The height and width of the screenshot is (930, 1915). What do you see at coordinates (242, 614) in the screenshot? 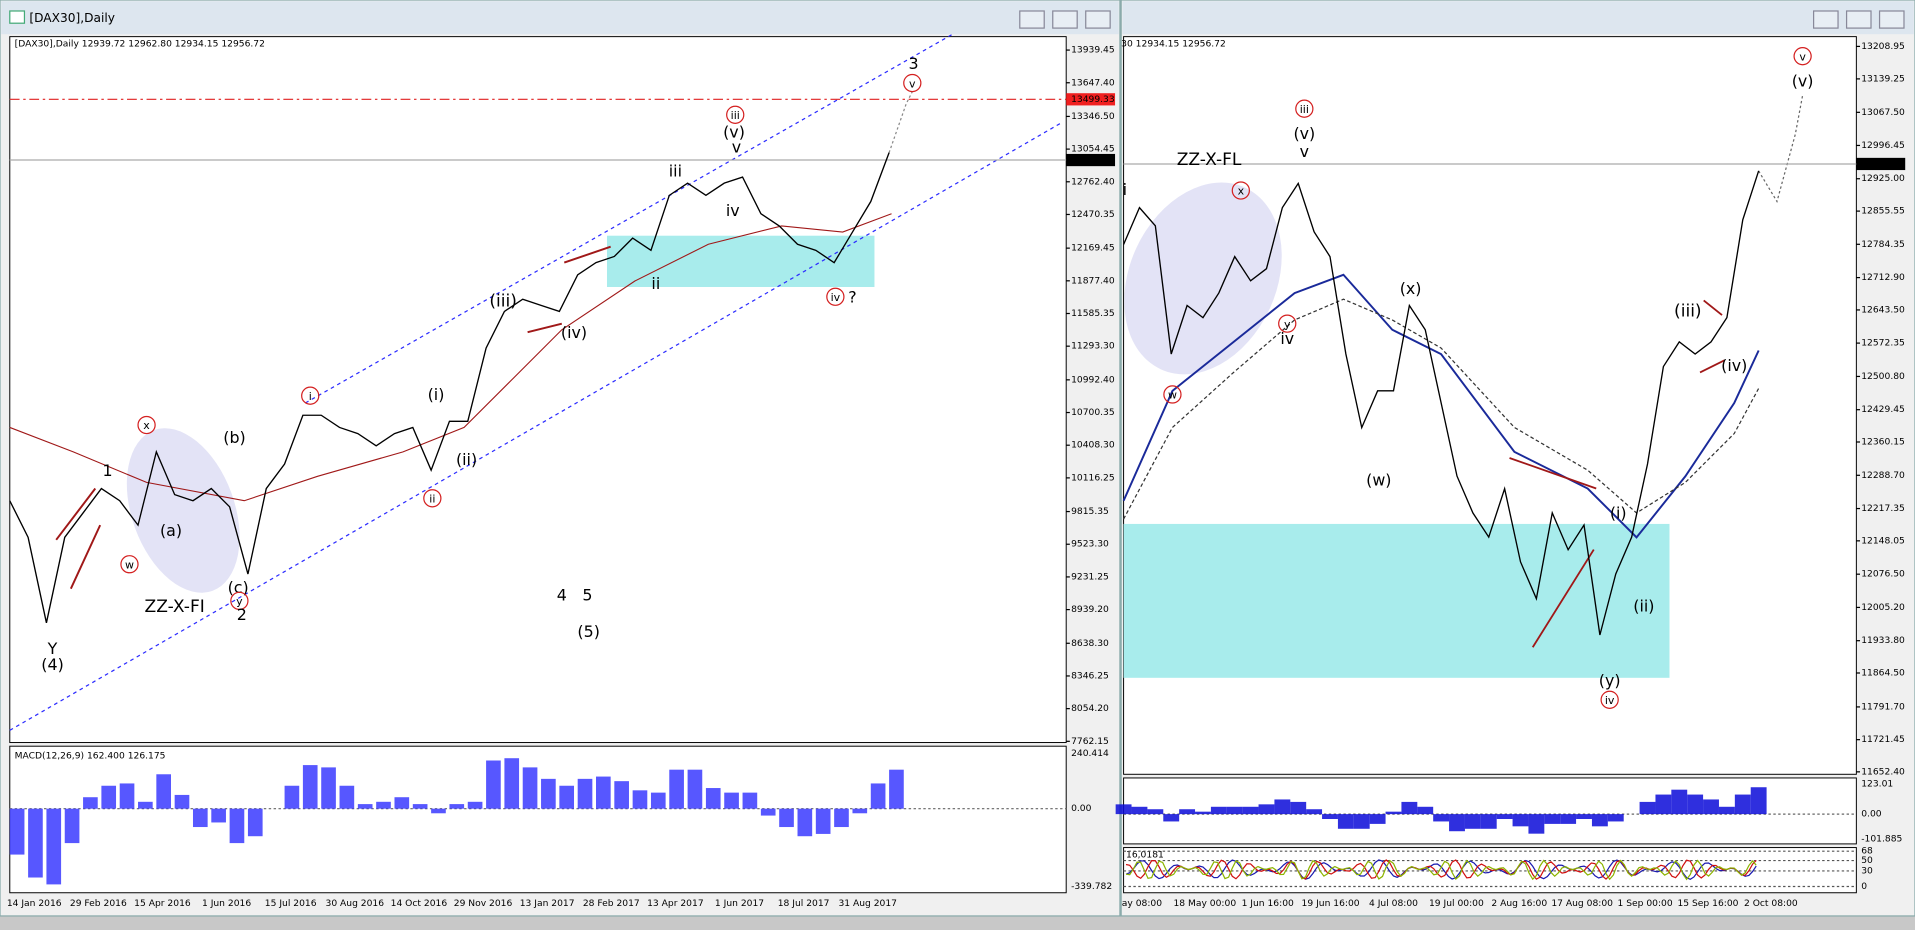
I see `wave-label: 2` at bounding box center [242, 614].